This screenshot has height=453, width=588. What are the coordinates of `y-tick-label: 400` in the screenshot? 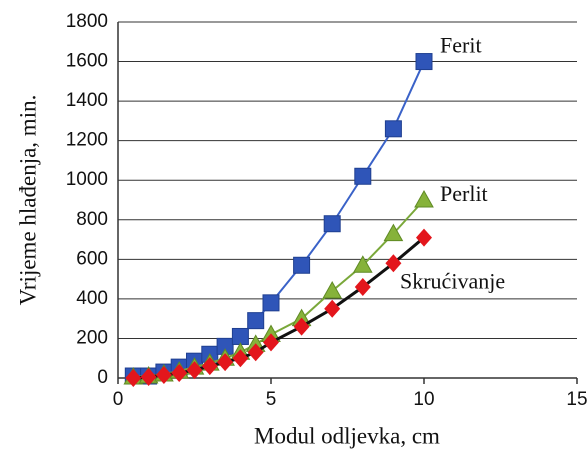 It's located at (92, 298).